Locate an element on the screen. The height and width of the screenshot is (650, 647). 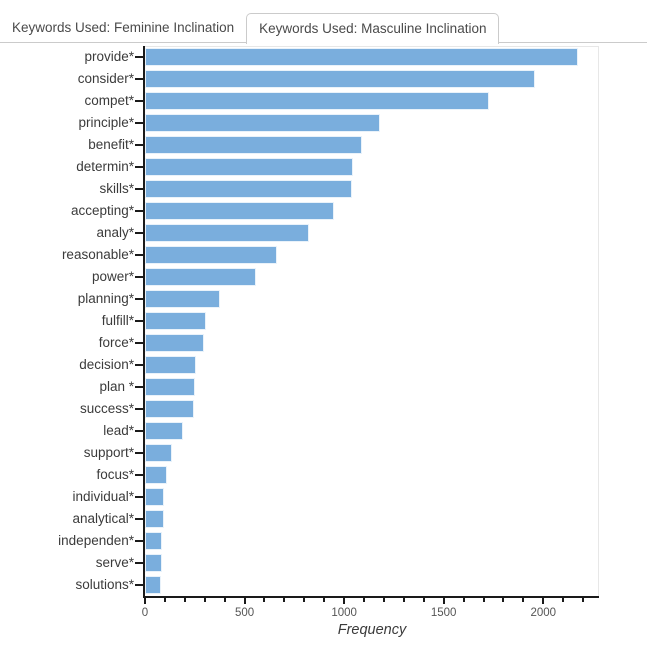
y-axis-ticks is located at coordinates (139, 321).